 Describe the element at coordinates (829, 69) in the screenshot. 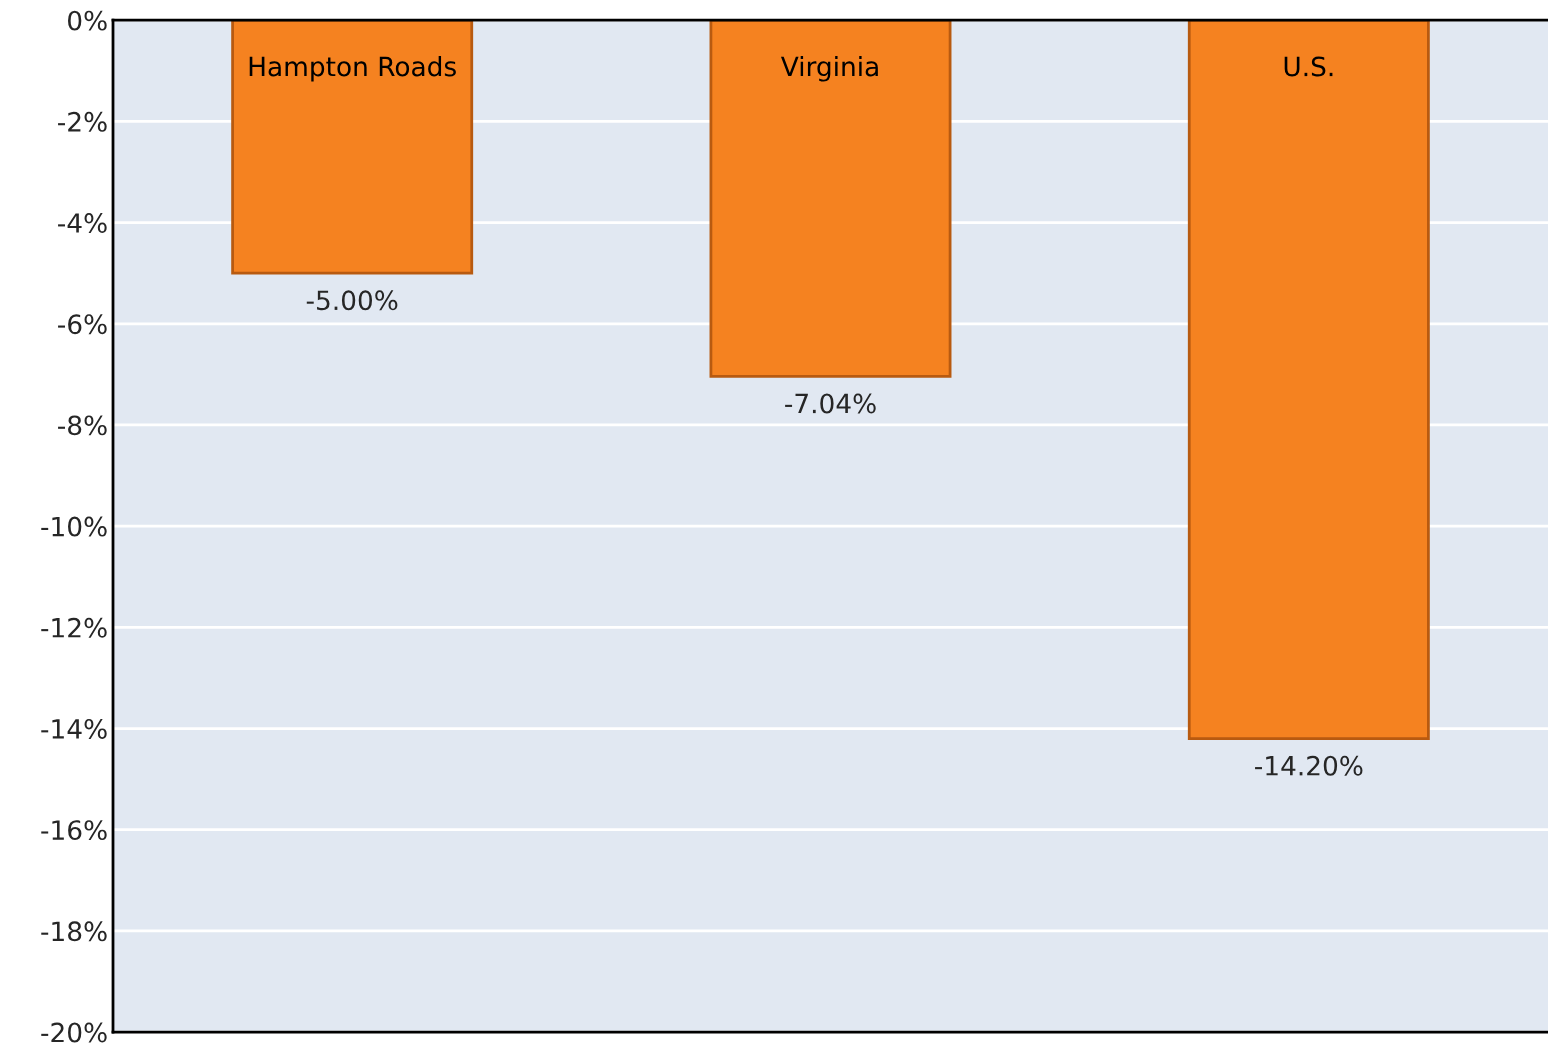

I see `x-tick-label: Virginia` at that location.